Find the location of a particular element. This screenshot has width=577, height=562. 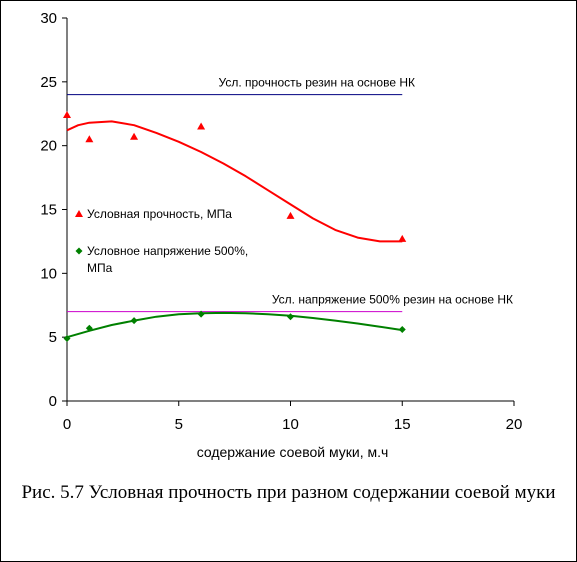

y-tick-label: 0 is located at coordinates (53, 401).